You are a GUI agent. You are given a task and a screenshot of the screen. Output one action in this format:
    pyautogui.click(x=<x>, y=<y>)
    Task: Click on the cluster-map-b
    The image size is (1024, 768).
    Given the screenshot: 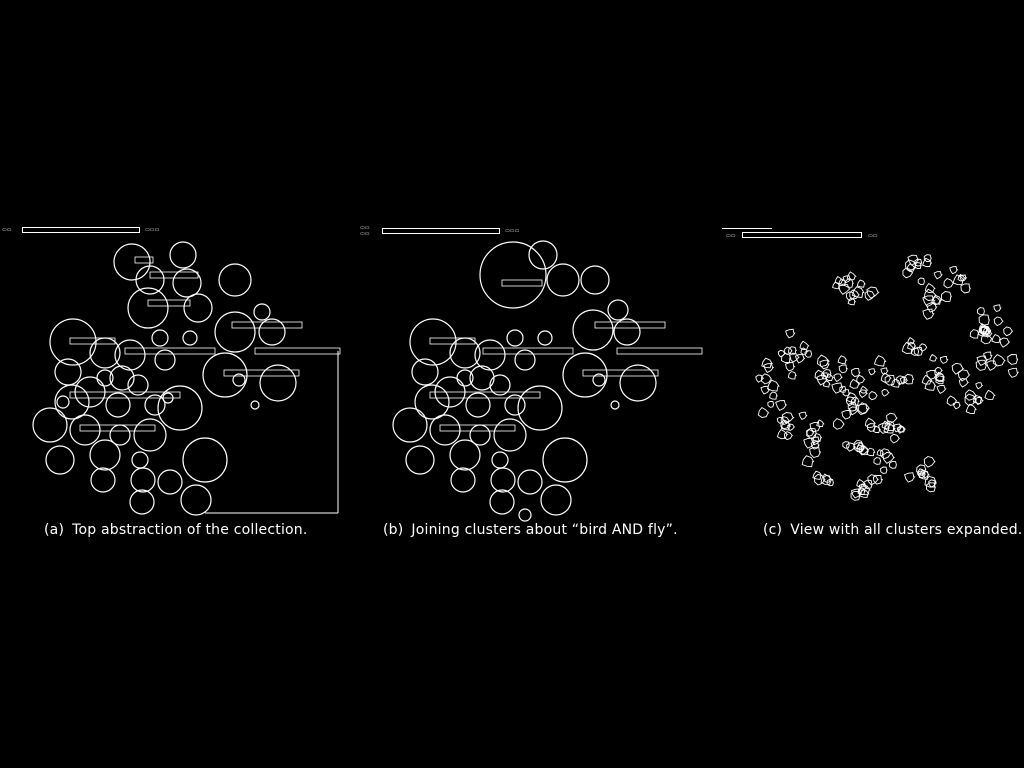 What is the action you would take?
    pyautogui.click(x=530, y=371)
    